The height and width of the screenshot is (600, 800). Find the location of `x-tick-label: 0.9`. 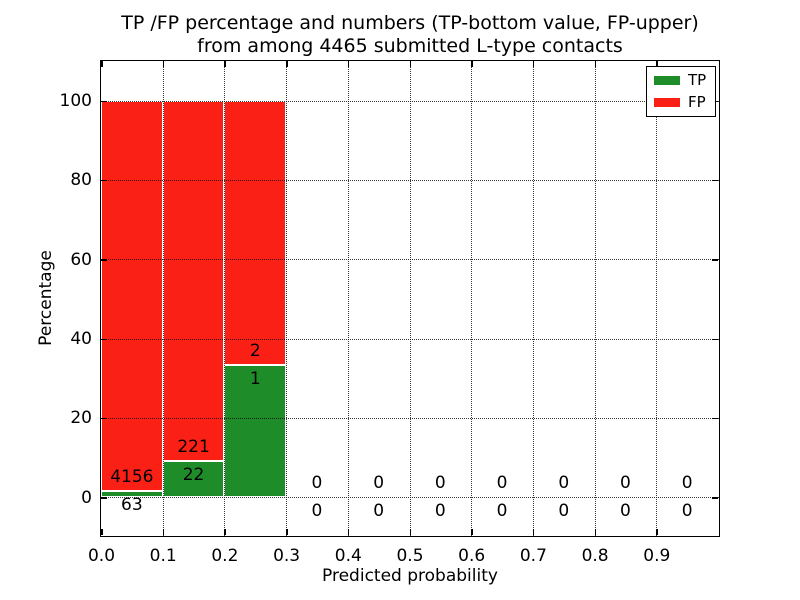

x-tick-label: 0.9 is located at coordinates (657, 556).